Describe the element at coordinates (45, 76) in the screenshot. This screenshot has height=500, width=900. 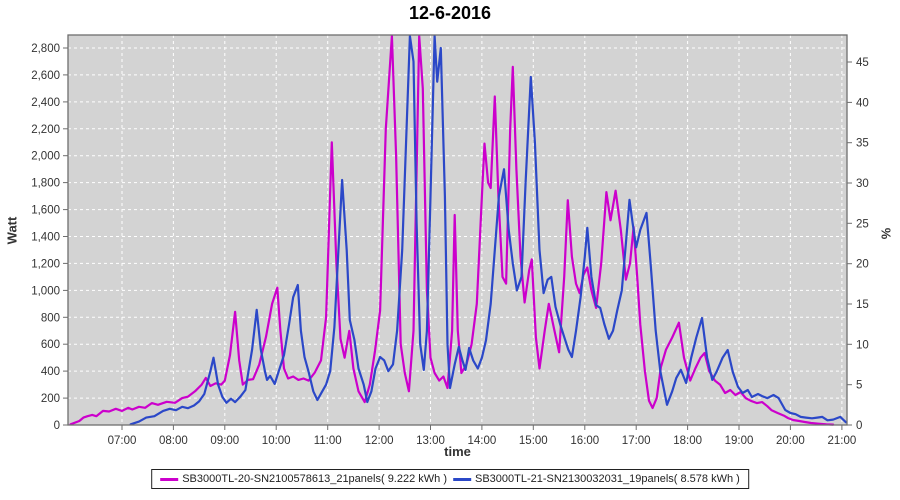
I see `left-tick-label: 2,600` at that location.